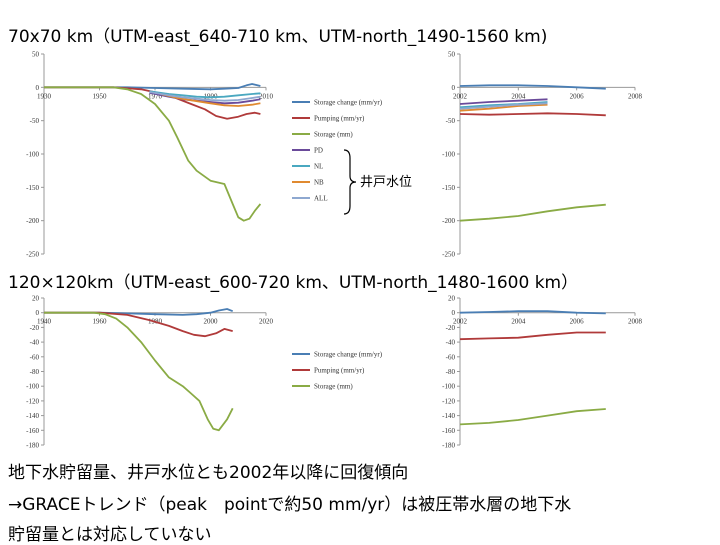  I want to click on x-tick-label: 1970, so click(155, 96).